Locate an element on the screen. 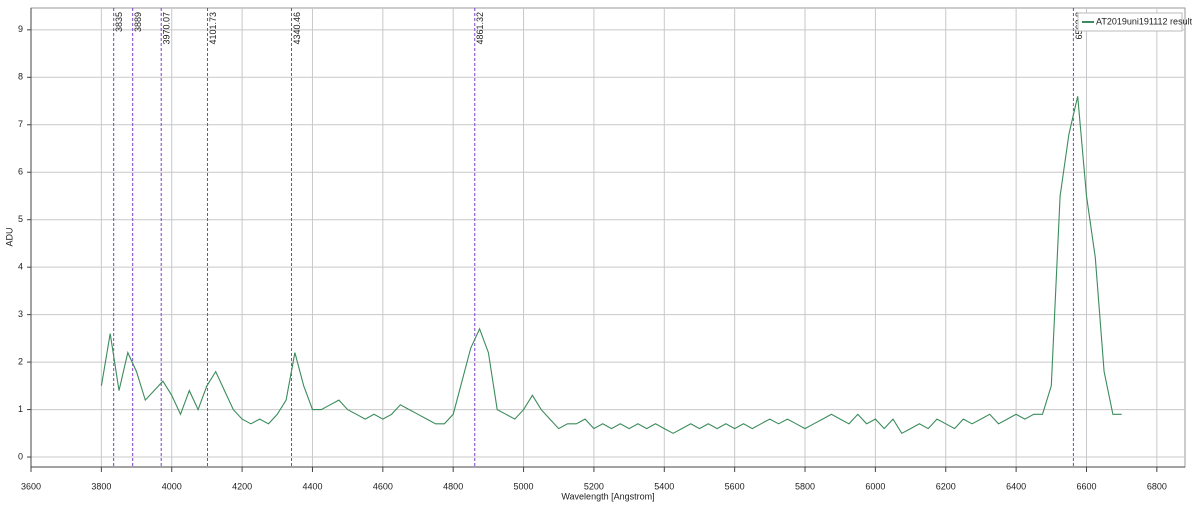  marker-label: 4101.73 is located at coordinates (213, 28).